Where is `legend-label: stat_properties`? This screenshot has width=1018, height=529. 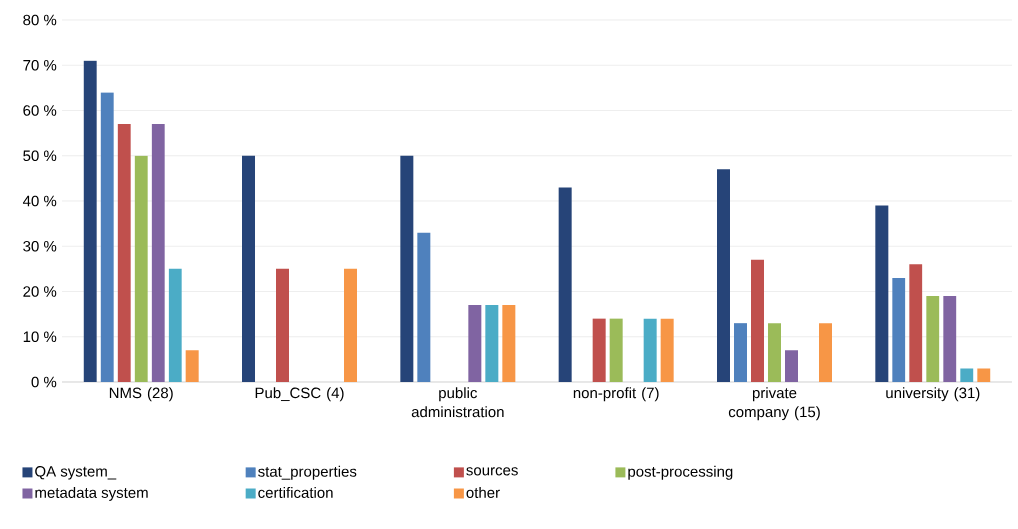 legend-label: stat_properties is located at coordinates (307, 472).